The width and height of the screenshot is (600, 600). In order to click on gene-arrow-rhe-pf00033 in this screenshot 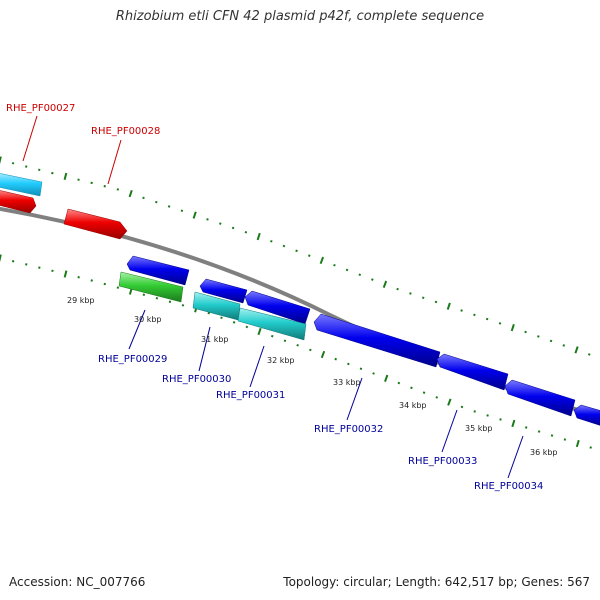, I will do `click(472, 372)`.